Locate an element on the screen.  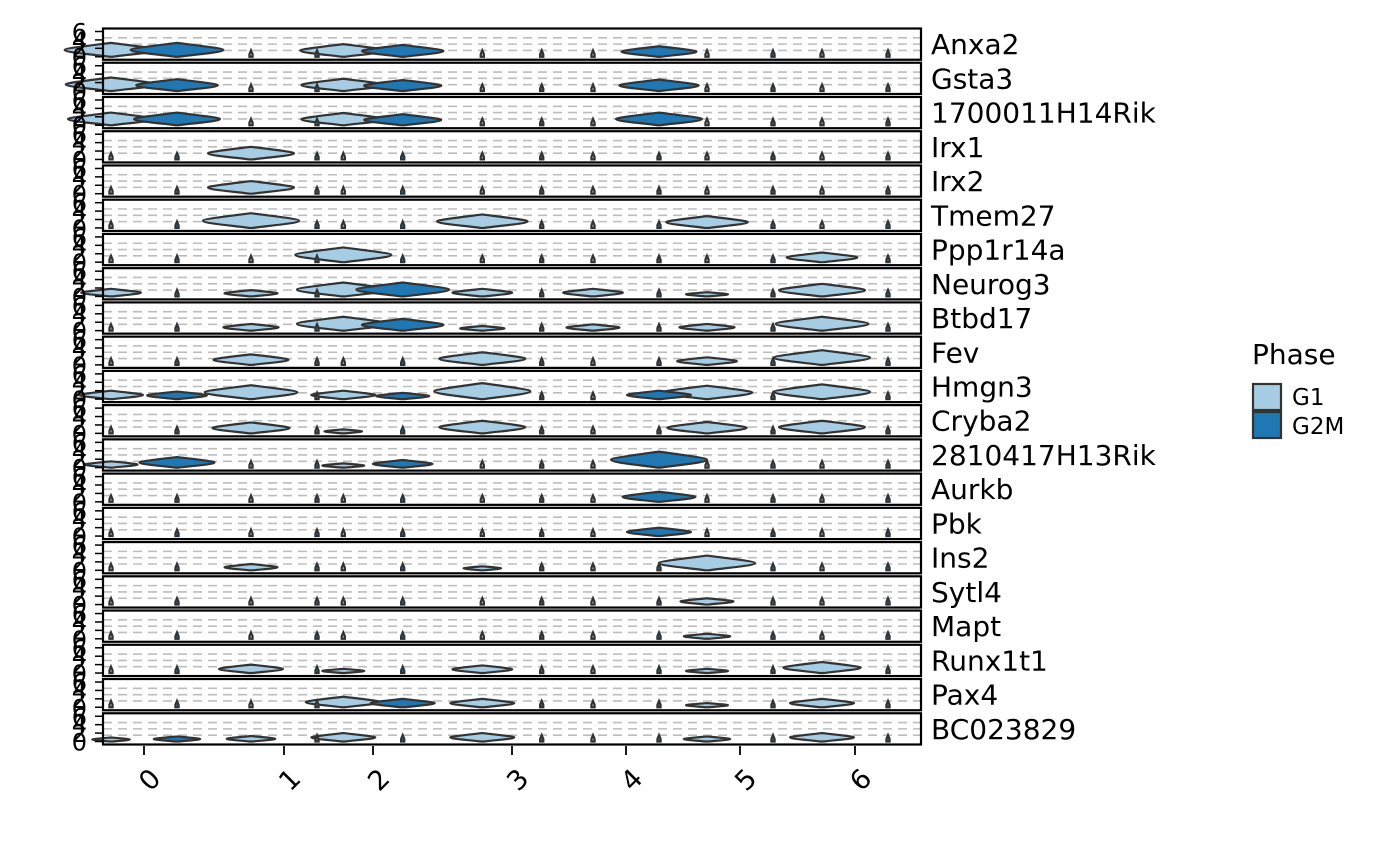
violin-Irx2-cluster-5-G1 is located at coordinates (707, 189).